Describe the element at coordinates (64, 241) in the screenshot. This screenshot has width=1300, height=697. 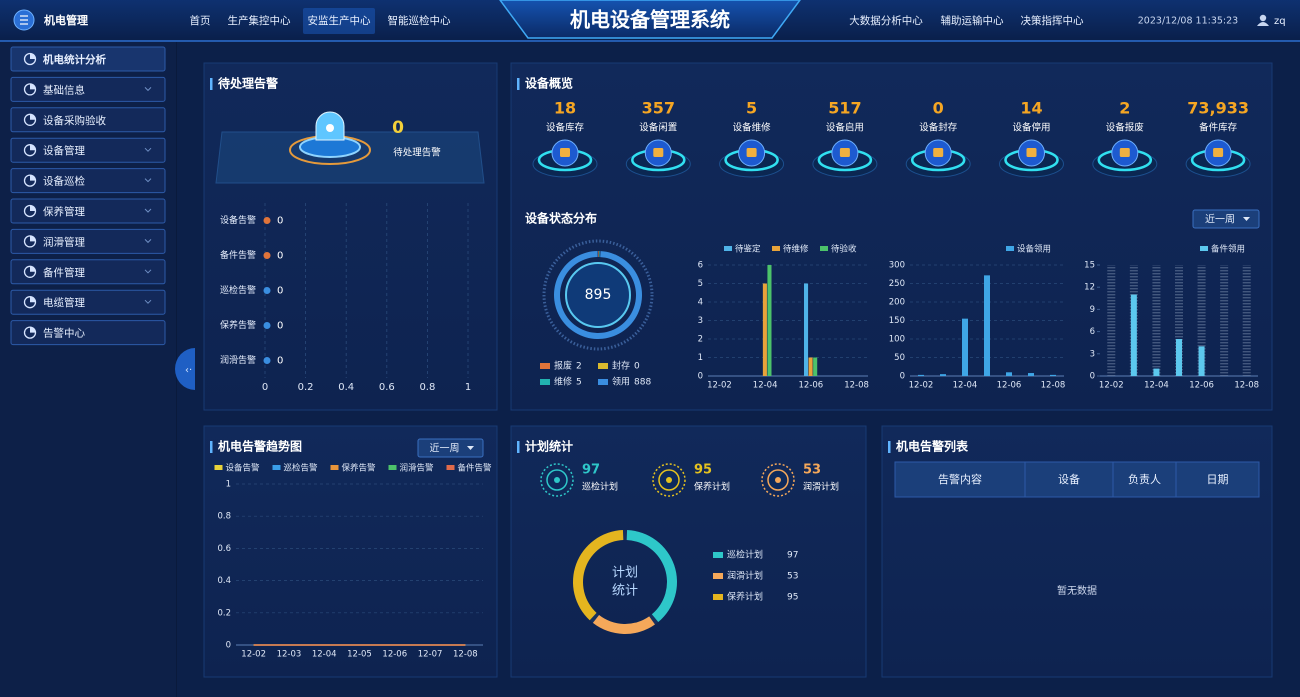
I see `menu-item: 润滑管理` at that location.